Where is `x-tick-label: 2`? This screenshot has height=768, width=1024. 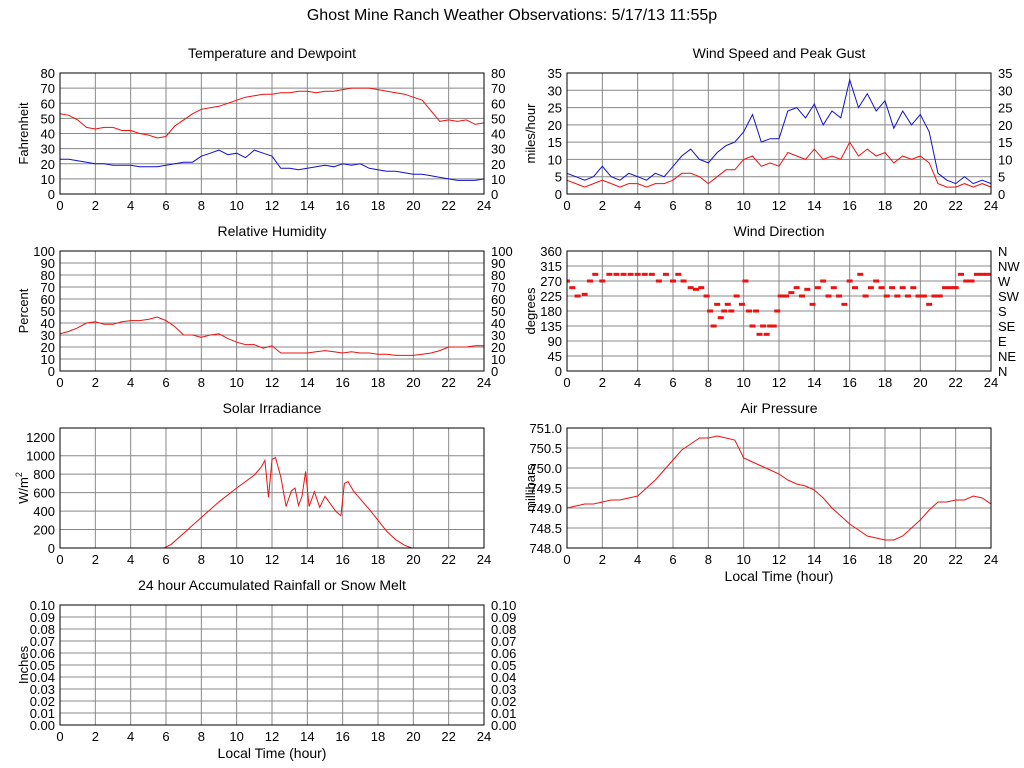 x-tick-label: 2 is located at coordinates (95, 559).